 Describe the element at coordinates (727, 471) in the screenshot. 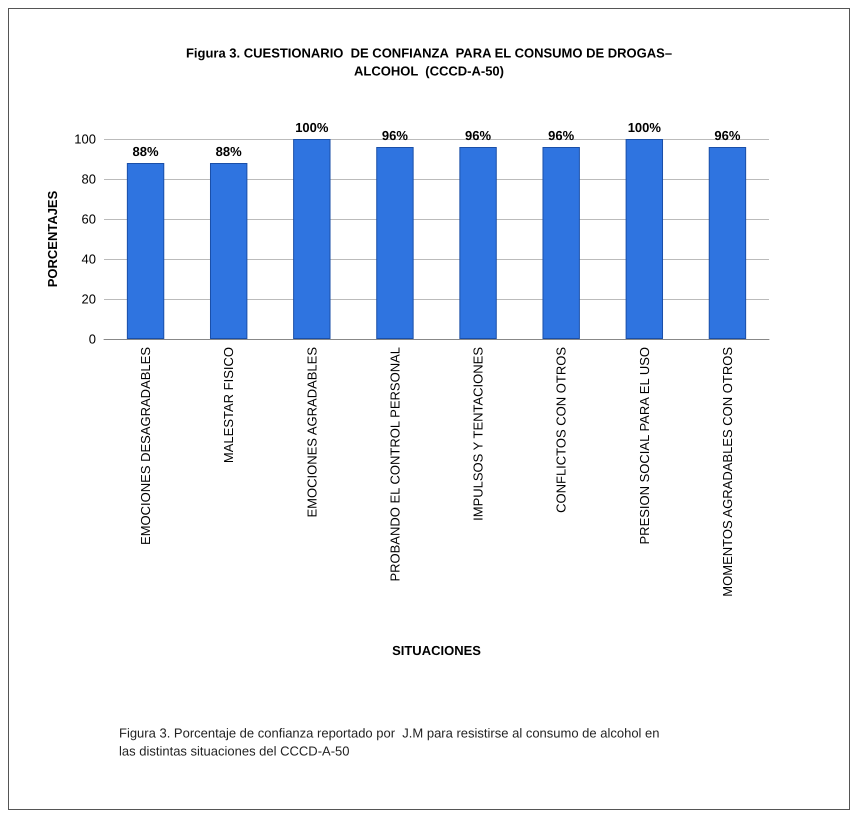

I see `x-tick-label: MOMENTOS AGRADABLES CON OTROS` at that location.